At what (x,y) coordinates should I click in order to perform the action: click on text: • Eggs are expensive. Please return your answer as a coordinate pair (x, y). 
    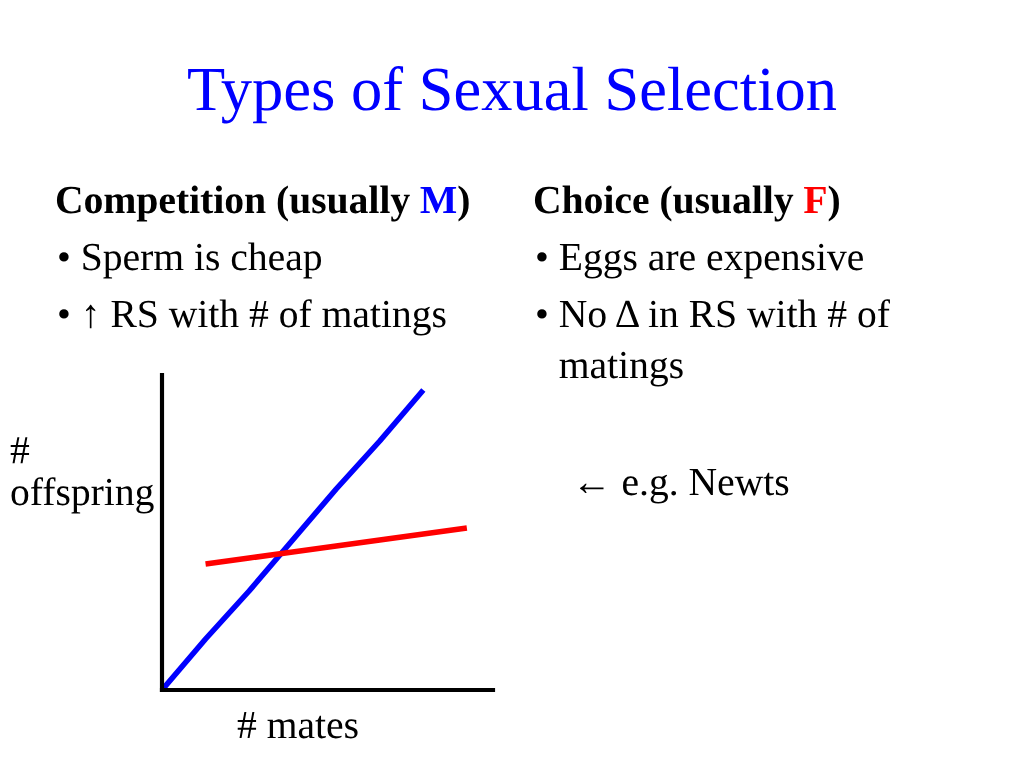
    Looking at the image, I should click on (700, 261).